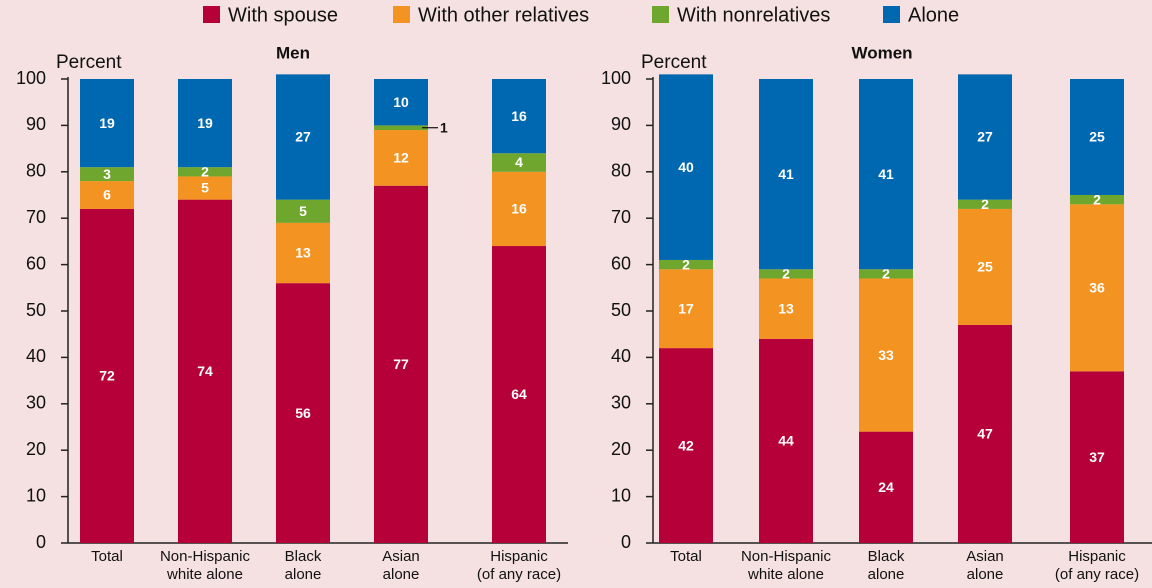 The width and height of the screenshot is (1152, 588). Describe the element at coordinates (283, 15) in the screenshot. I see `legend-label: With spouse` at that location.